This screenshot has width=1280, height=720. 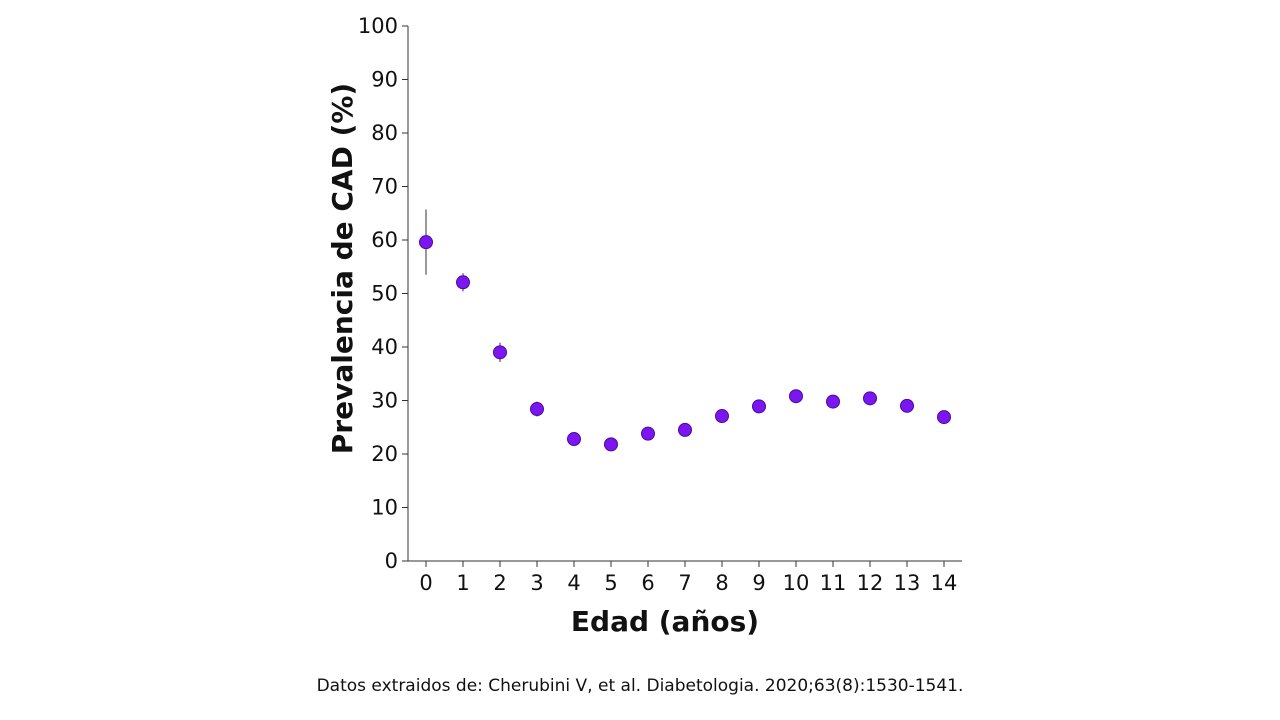 What do you see at coordinates (384, 401) in the screenshot?
I see `y-tick-label: 30` at bounding box center [384, 401].